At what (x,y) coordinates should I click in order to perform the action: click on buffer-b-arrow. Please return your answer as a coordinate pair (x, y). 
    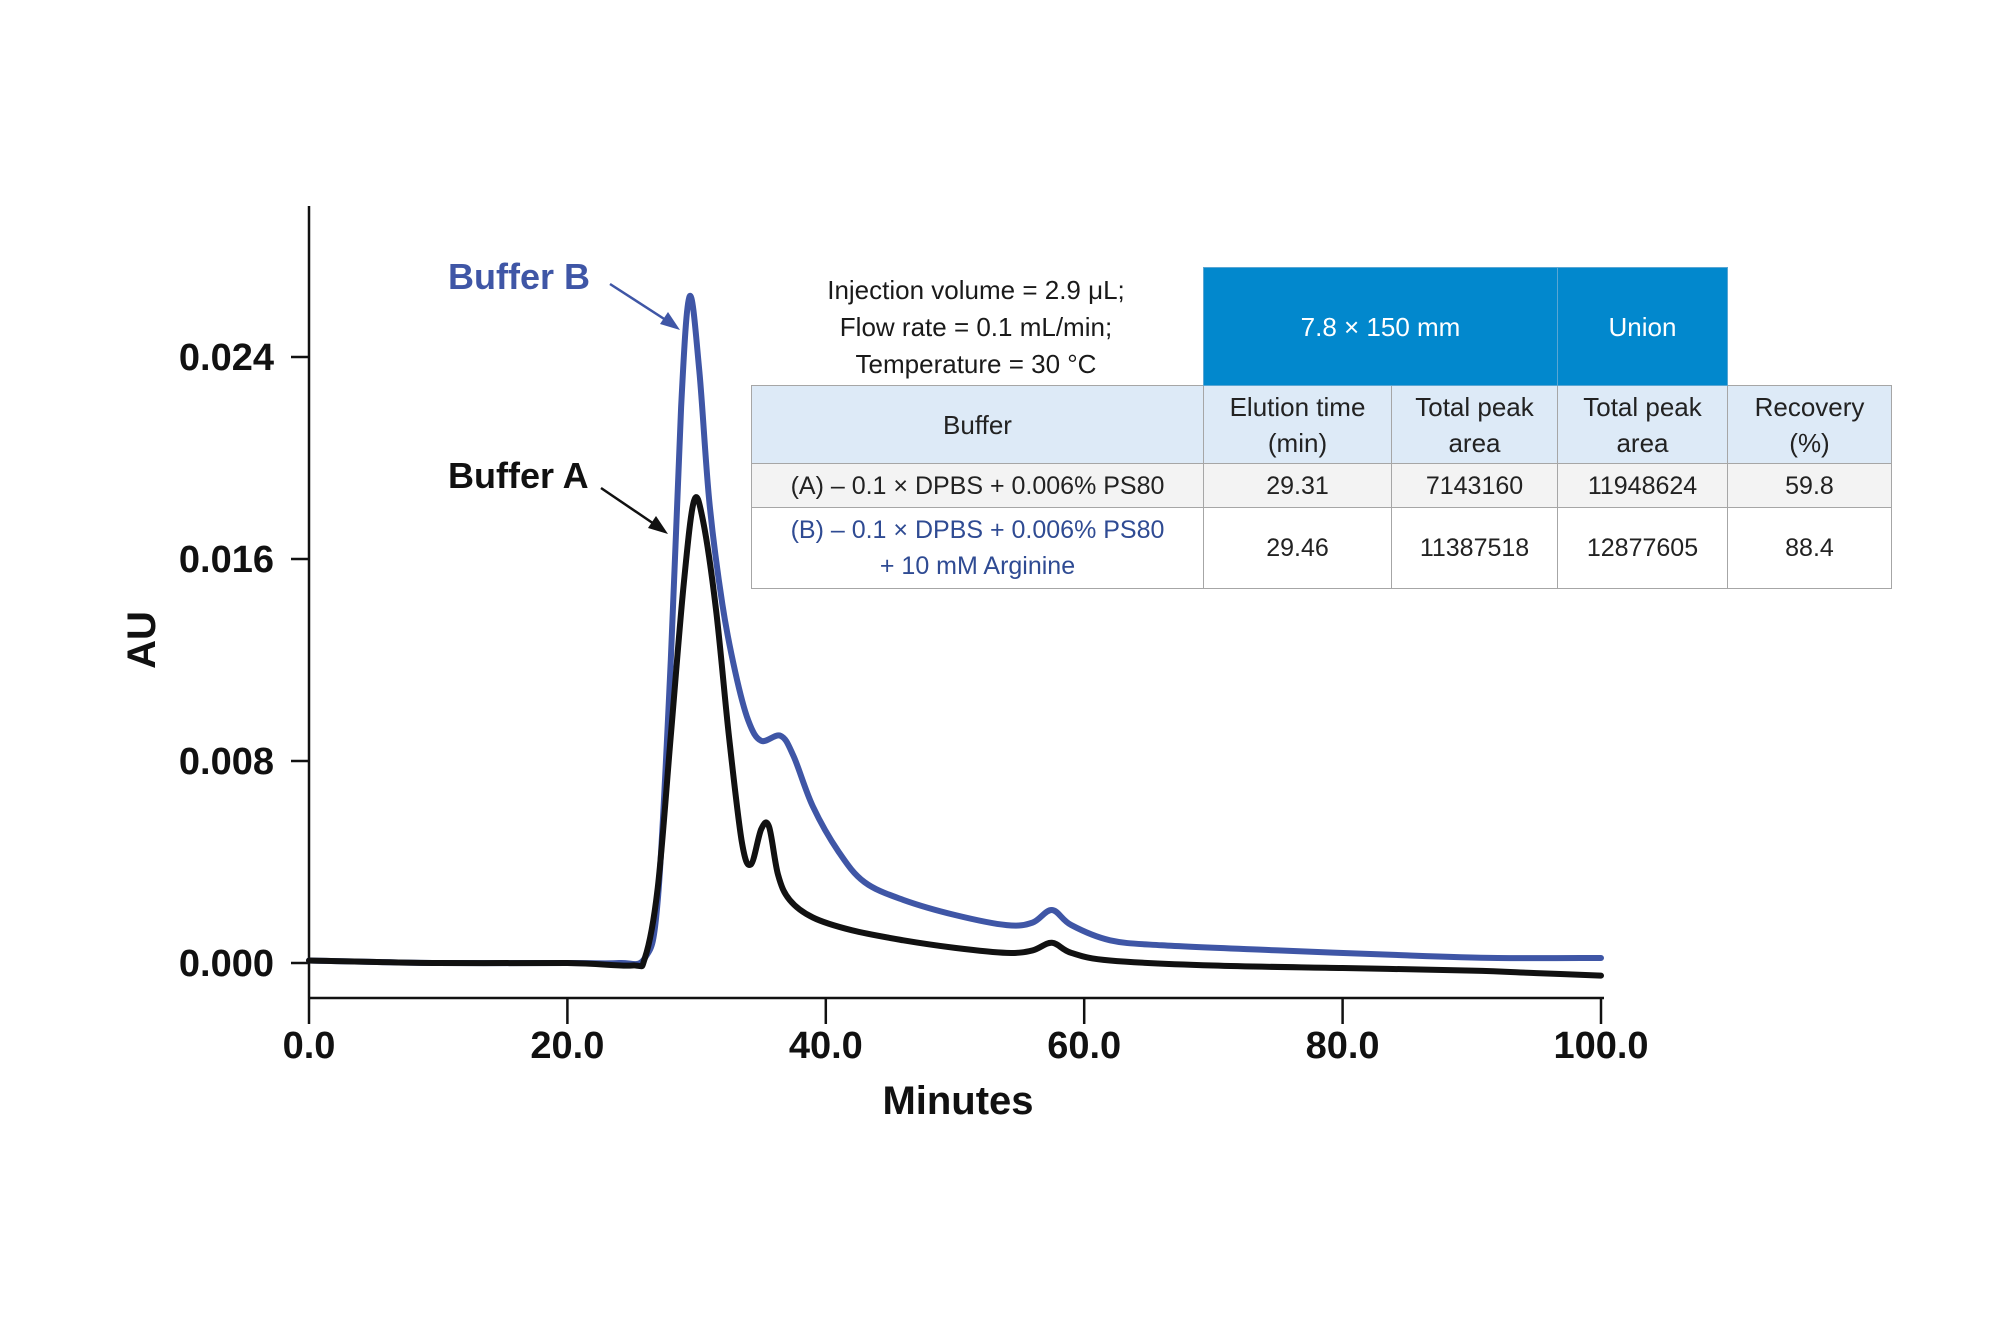
    Looking at the image, I should click on (644, 306).